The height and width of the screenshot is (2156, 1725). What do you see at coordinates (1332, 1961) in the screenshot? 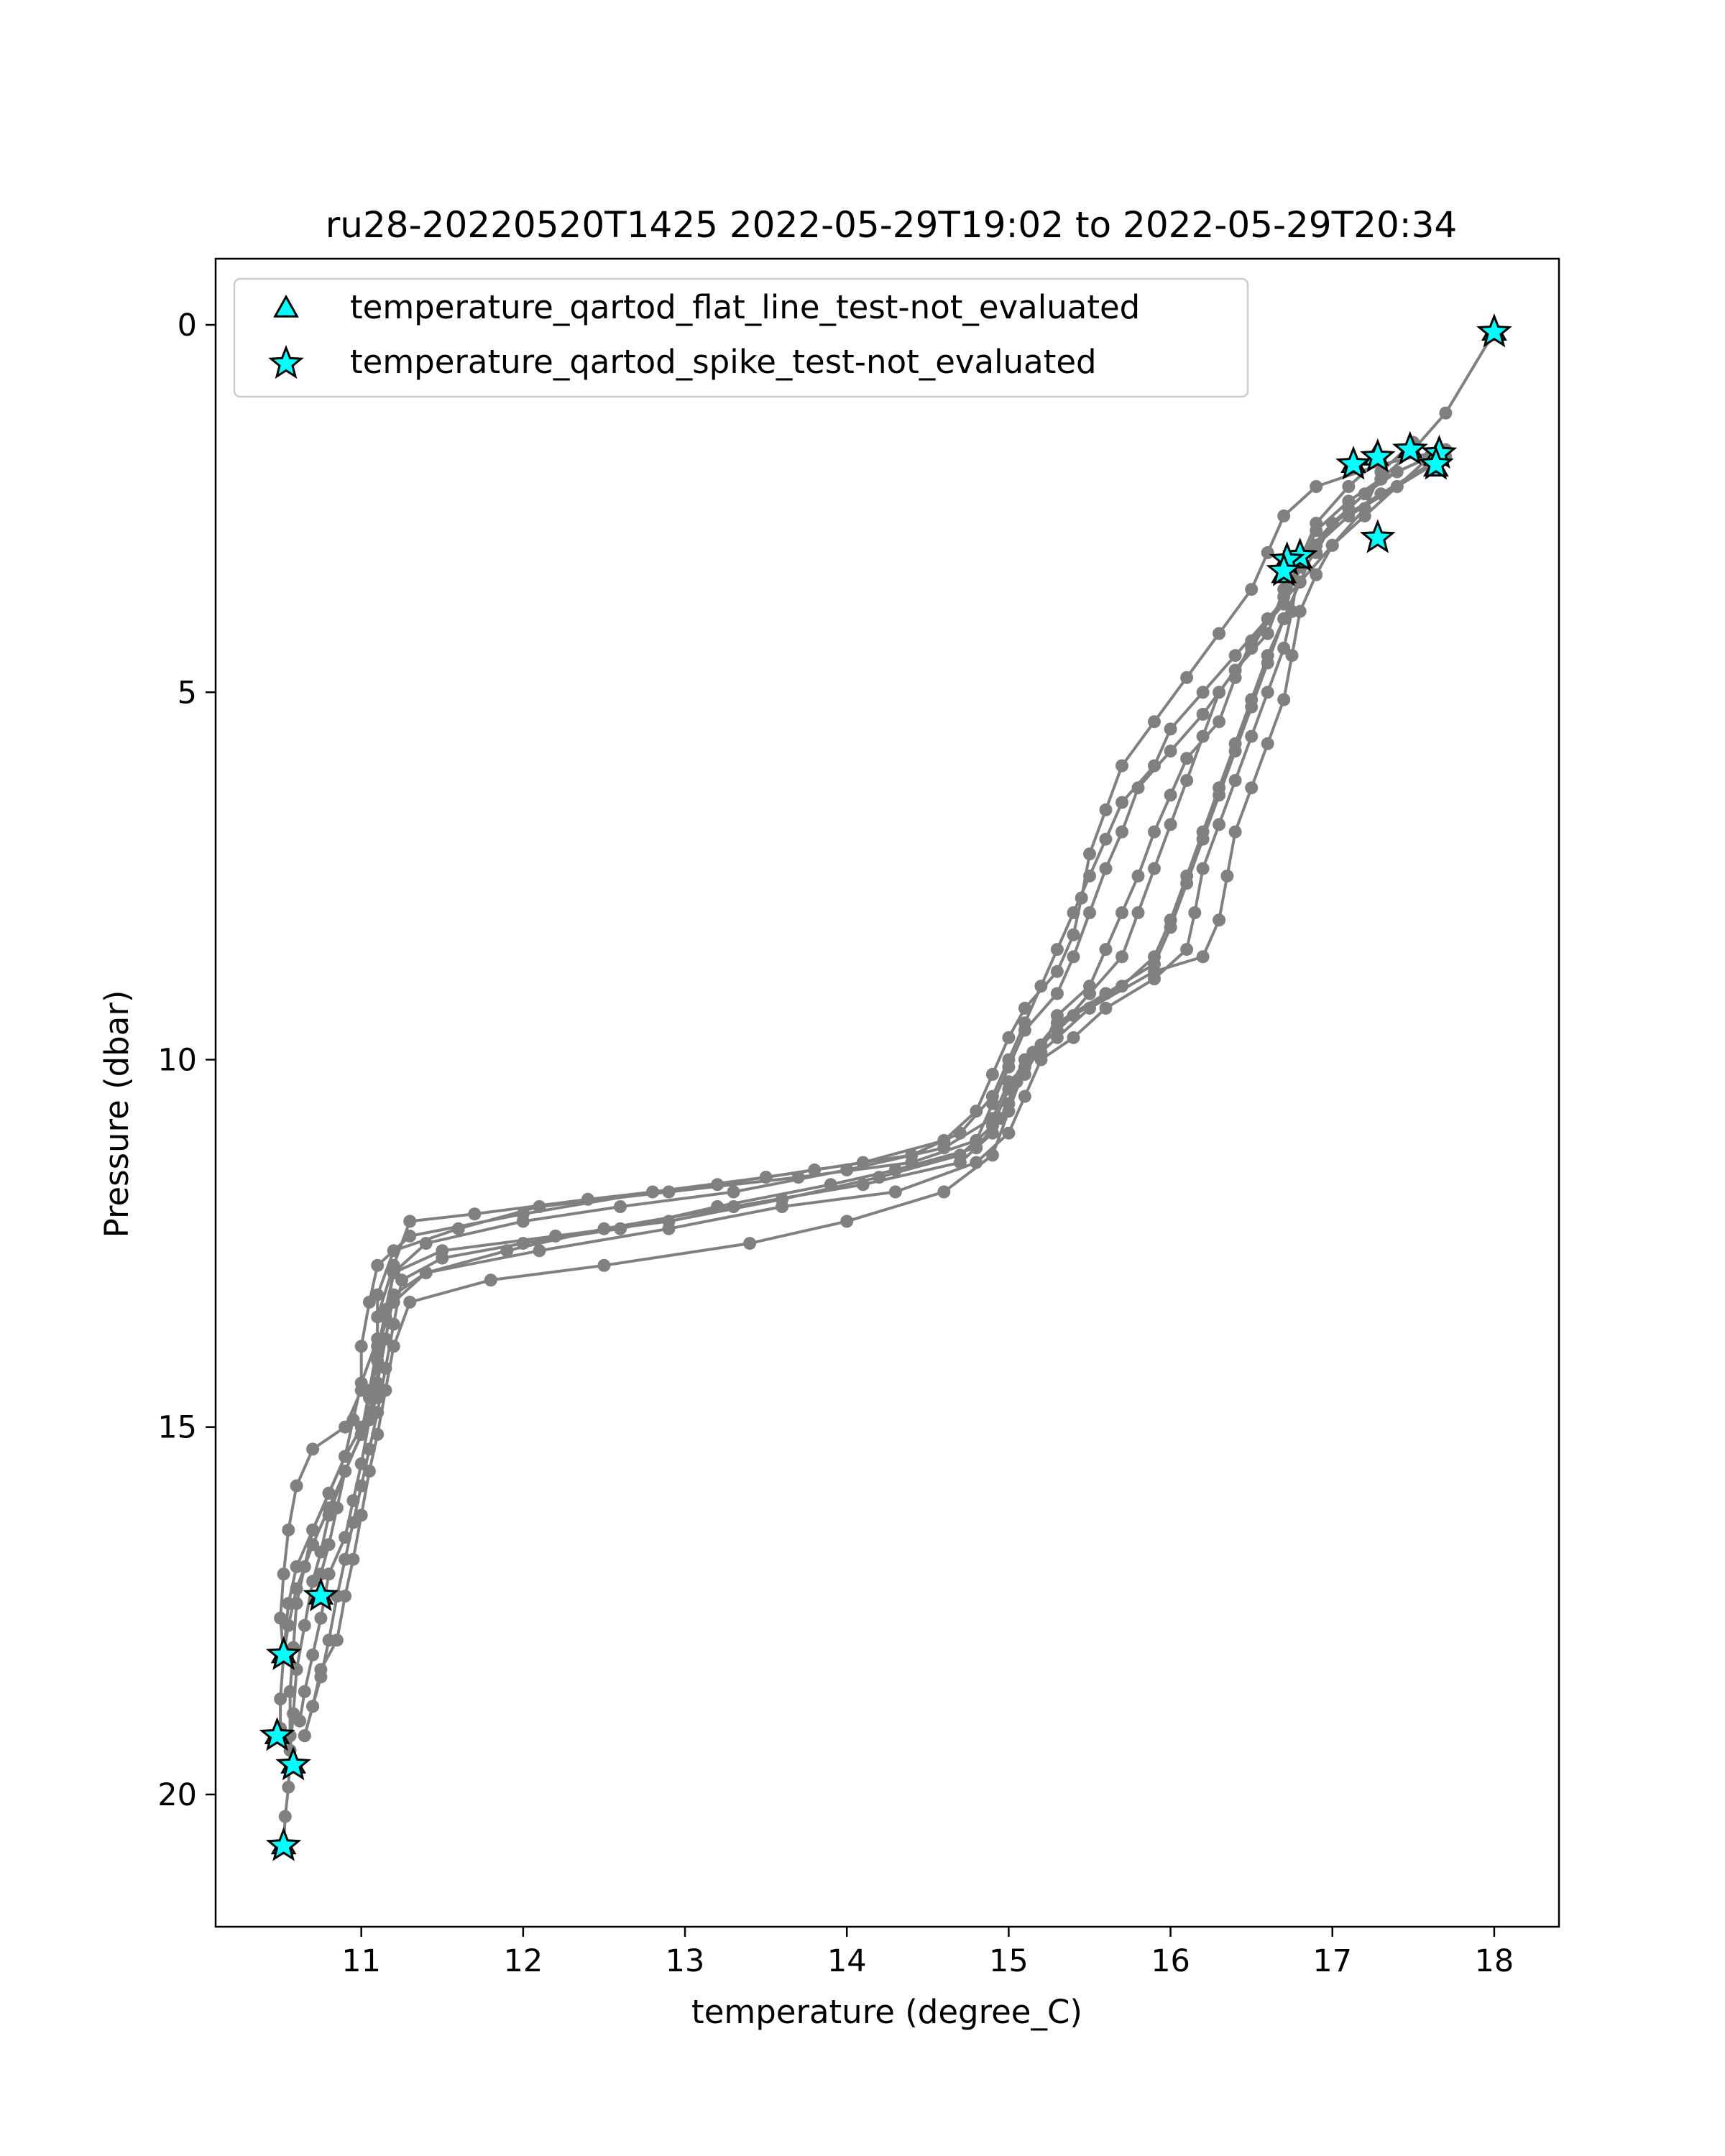
I see `x-tick-label: 17` at bounding box center [1332, 1961].